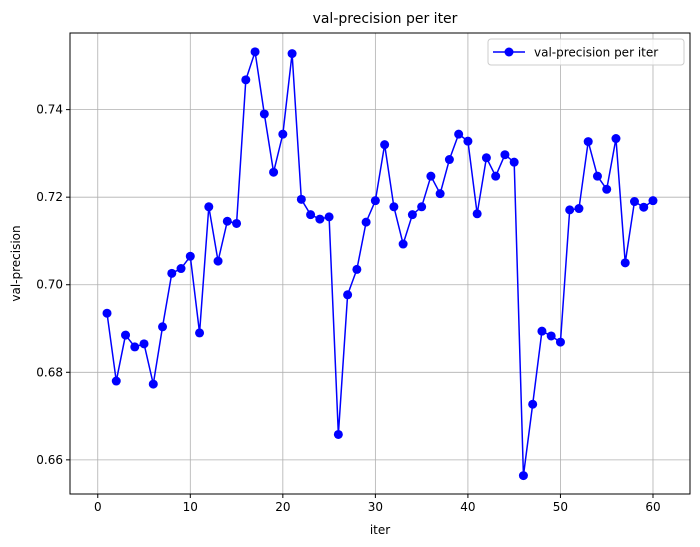 This screenshot has width=700, height=547. Describe the element at coordinates (282, 507) in the screenshot. I see `x-tick-label: 20` at that location.